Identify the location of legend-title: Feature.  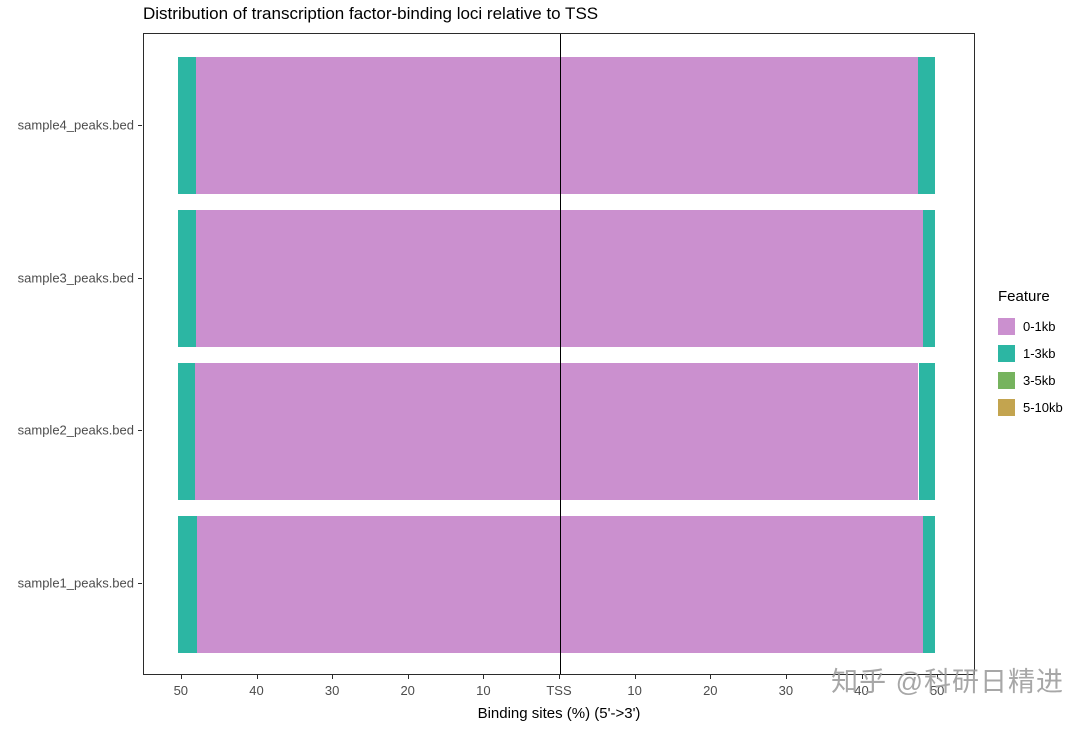
(1024, 296).